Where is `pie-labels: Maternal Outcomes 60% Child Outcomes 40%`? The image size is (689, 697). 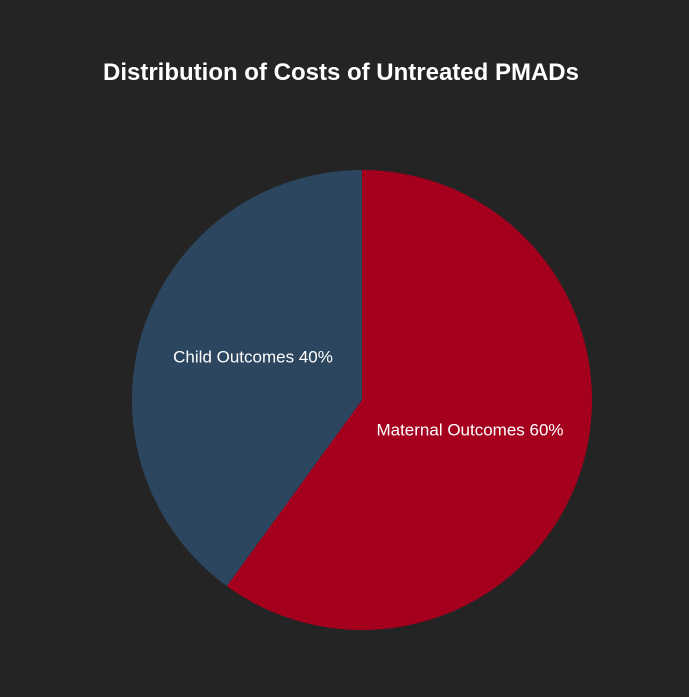 pie-labels: Maternal Outcomes 60% Child Outcomes 40% is located at coordinates (368, 393).